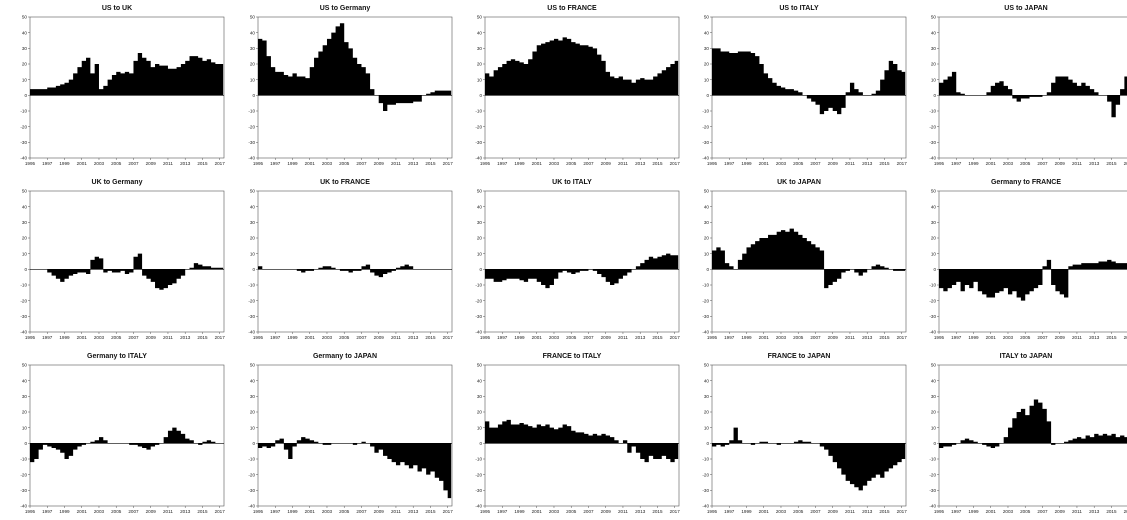  What do you see at coordinates (1026, 356) in the screenshot?
I see `chart-title-italy-to-japan: ITALY to JAPAN` at bounding box center [1026, 356].